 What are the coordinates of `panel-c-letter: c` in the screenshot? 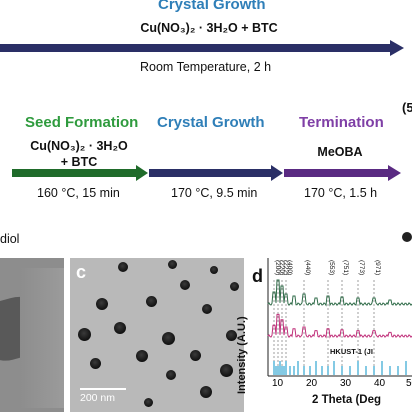 It's located at (81, 272).